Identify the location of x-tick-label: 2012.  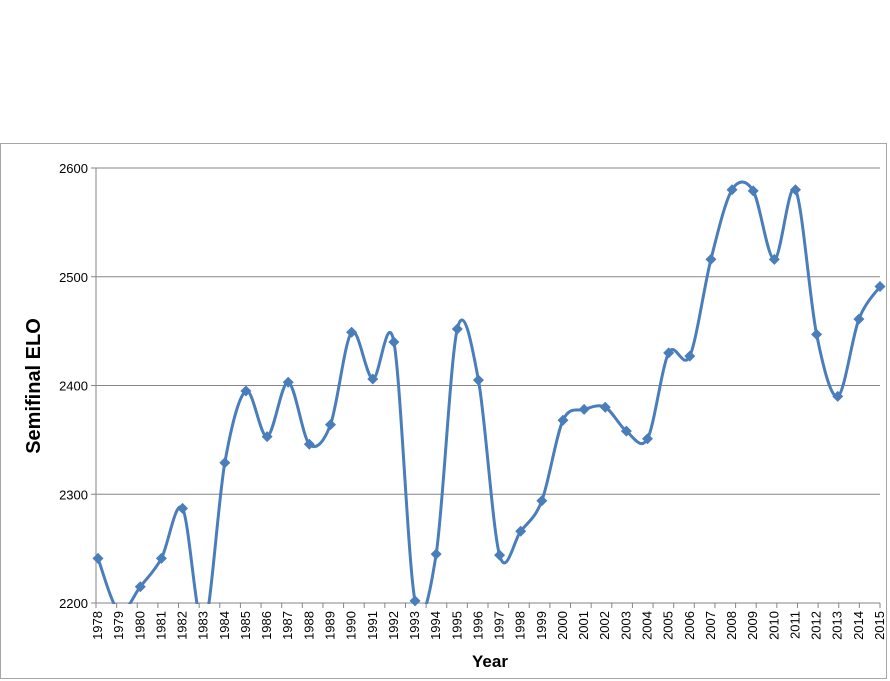
(816, 625).